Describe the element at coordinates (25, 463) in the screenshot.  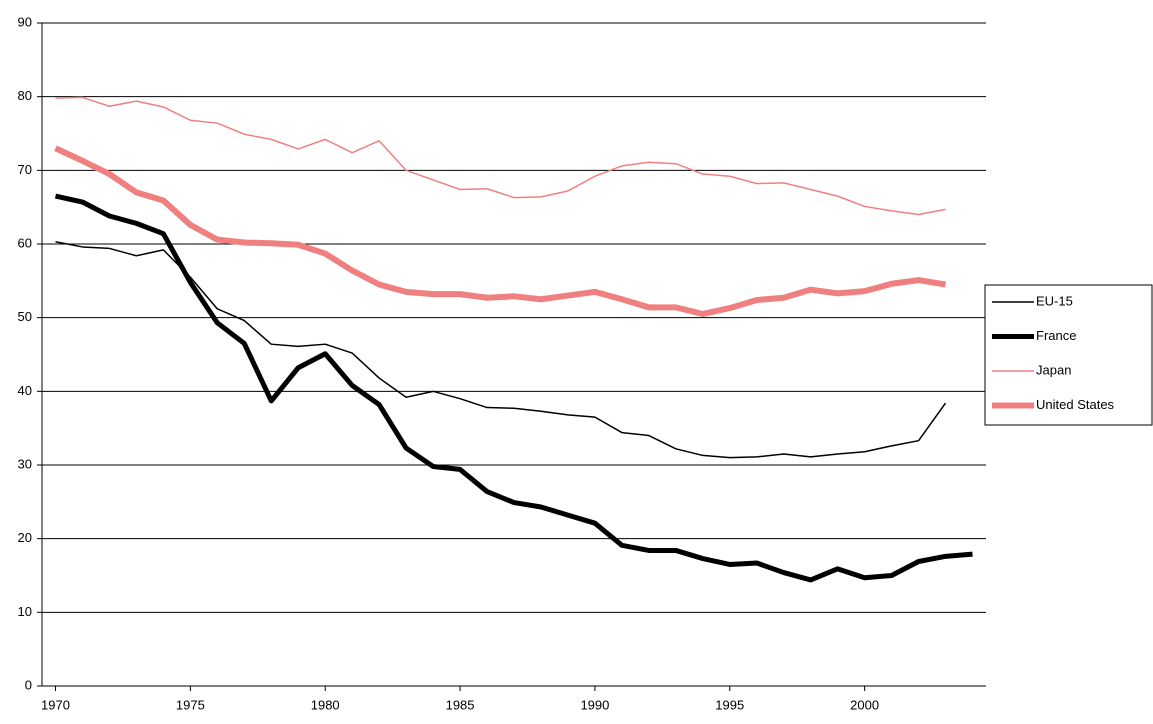
I see `y-tick-label: 30` at that location.